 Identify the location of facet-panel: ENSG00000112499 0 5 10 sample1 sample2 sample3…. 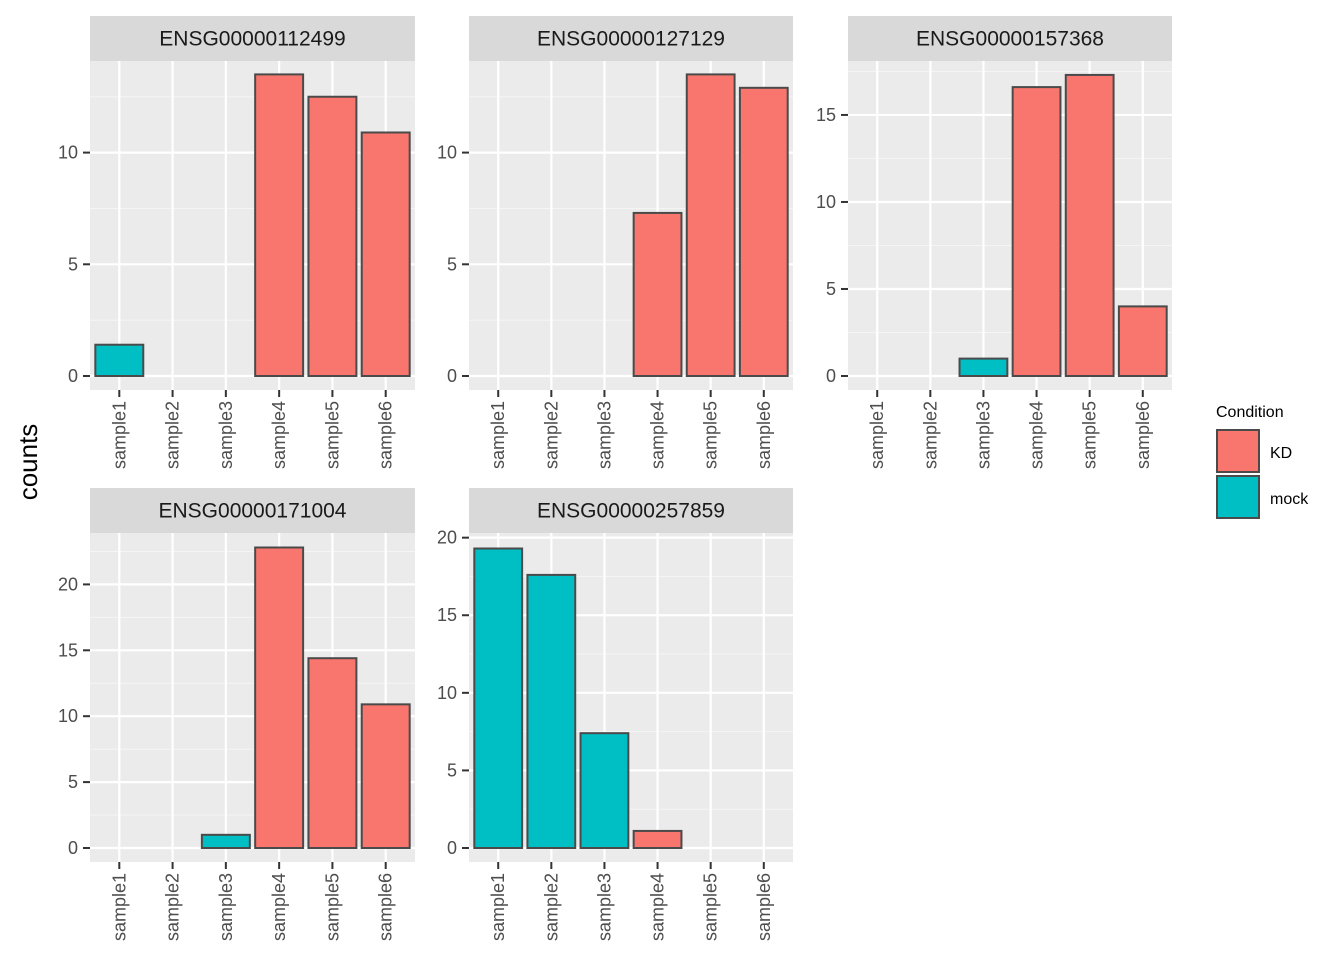
(236, 242).